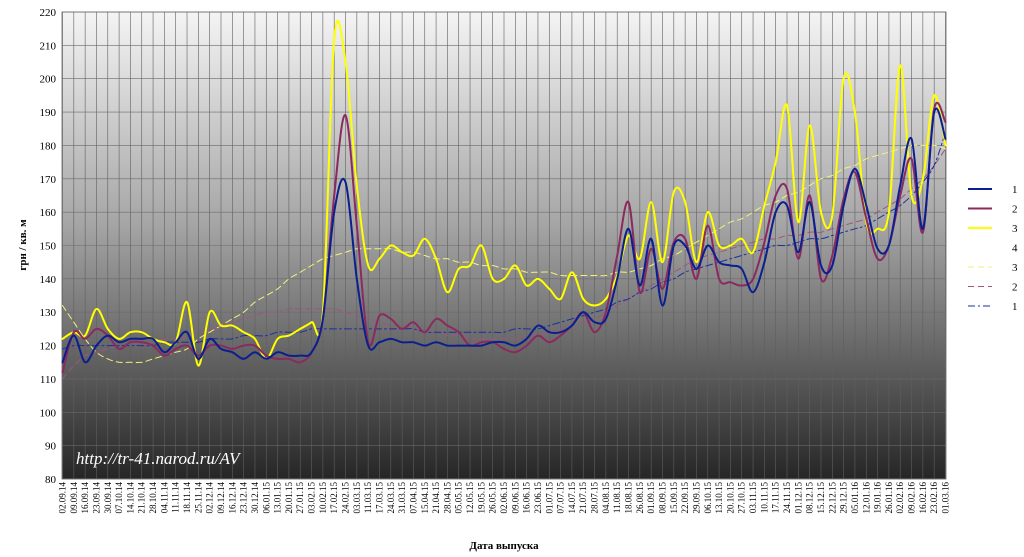  What do you see at coordinates (651, 498) in the screenshot?
I see `x-tick-label: 01.09.15` at bounding box center [651, 498].